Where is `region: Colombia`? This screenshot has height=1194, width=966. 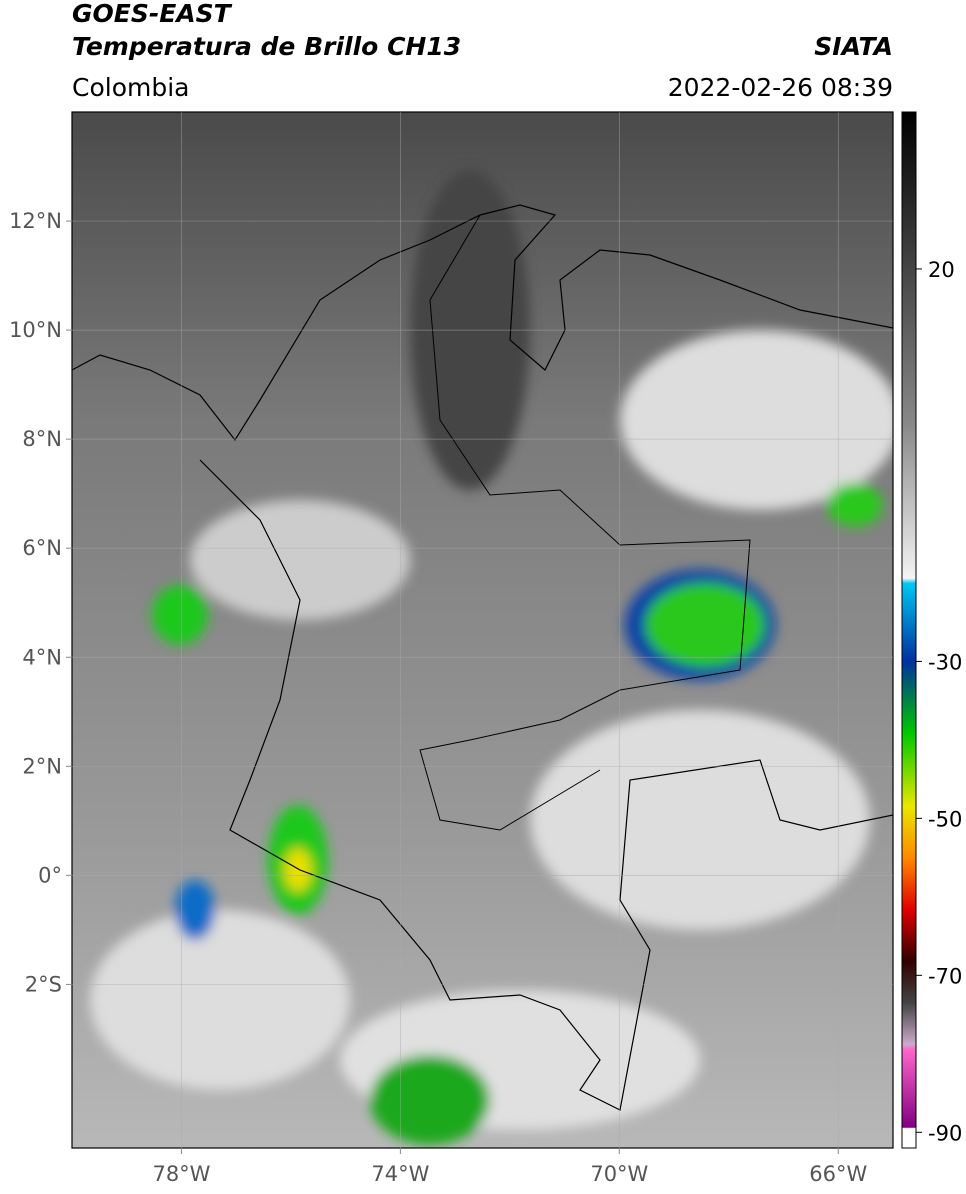
region: Colombia is located at coordinates (130, 87).